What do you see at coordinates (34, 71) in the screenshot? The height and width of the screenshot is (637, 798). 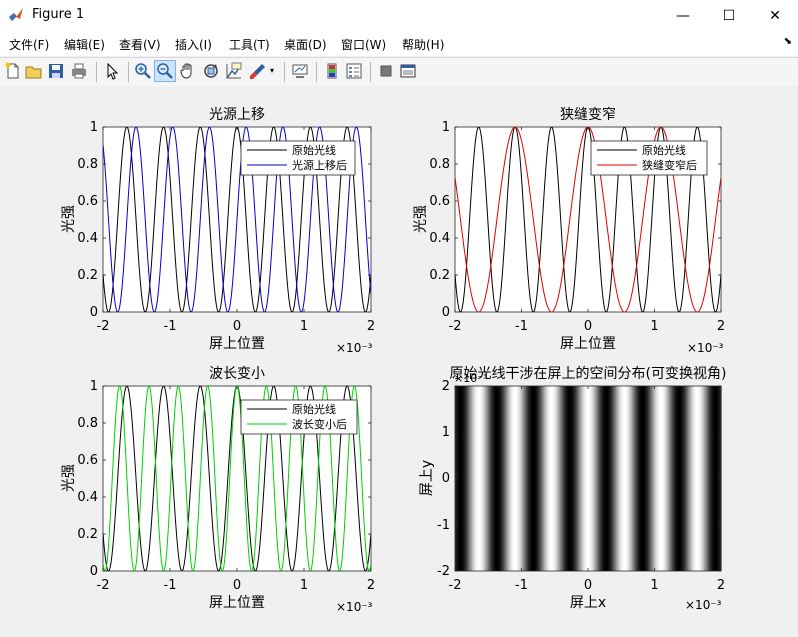 I see `open-file-icon` at bounding box center [34, 71].